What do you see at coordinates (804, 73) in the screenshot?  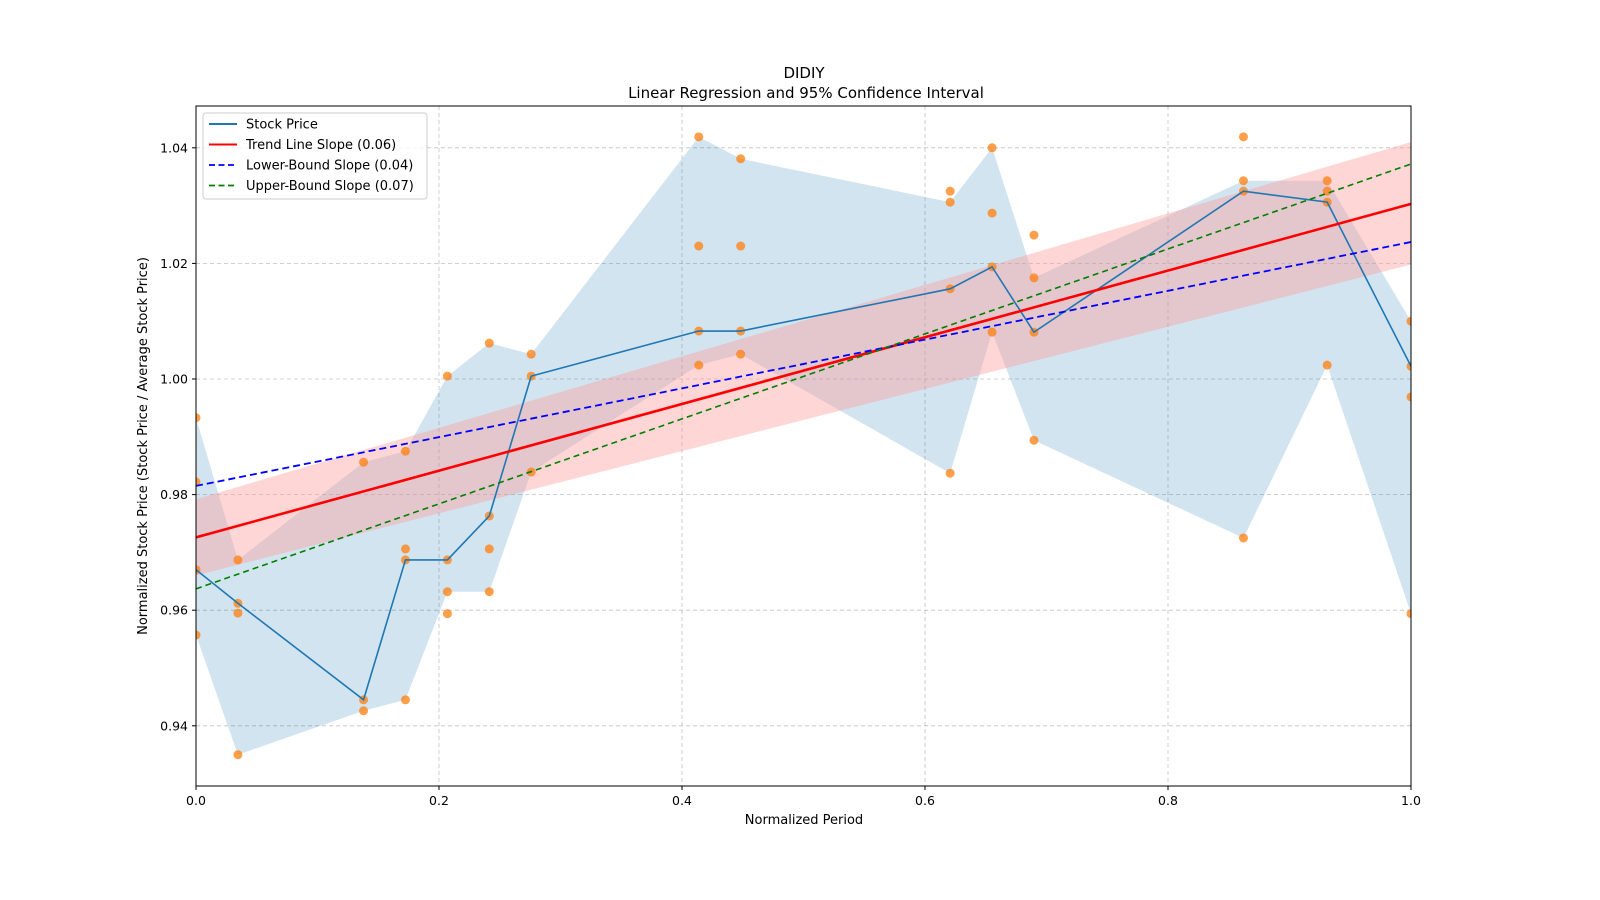 I see `chart-title: DIDIY` at bounding box center [804, 73].